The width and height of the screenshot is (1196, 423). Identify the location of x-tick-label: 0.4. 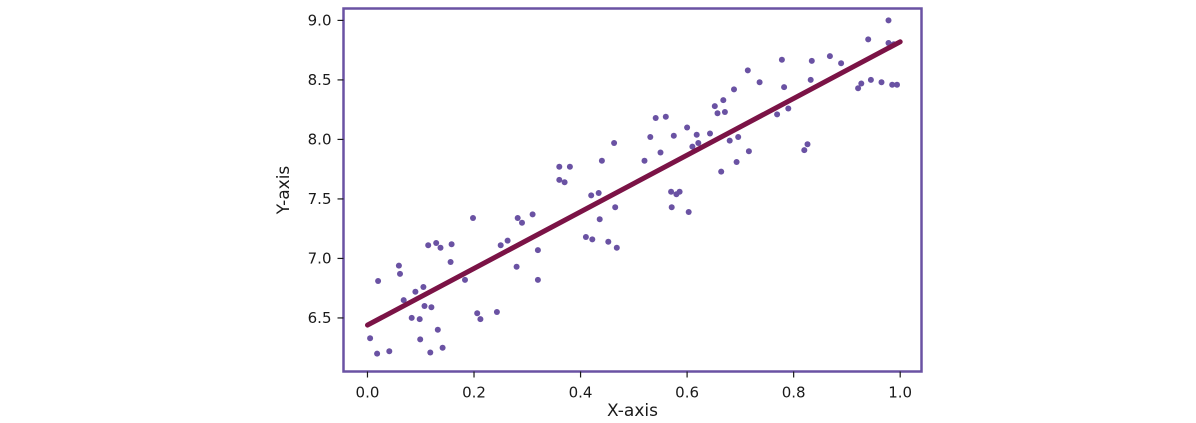
(581, 393).